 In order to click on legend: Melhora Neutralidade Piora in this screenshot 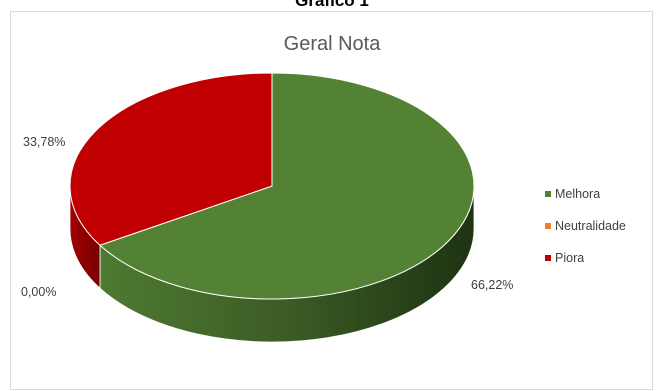, I will do `click(585, 226)`.